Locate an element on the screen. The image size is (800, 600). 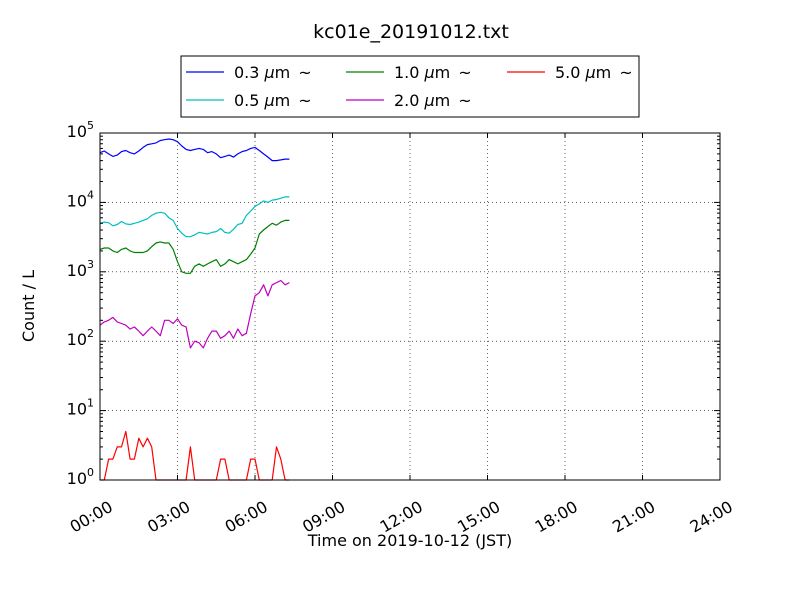
legend-entry-0: 0.3 μm ~ is located at coordinates (249, 72).